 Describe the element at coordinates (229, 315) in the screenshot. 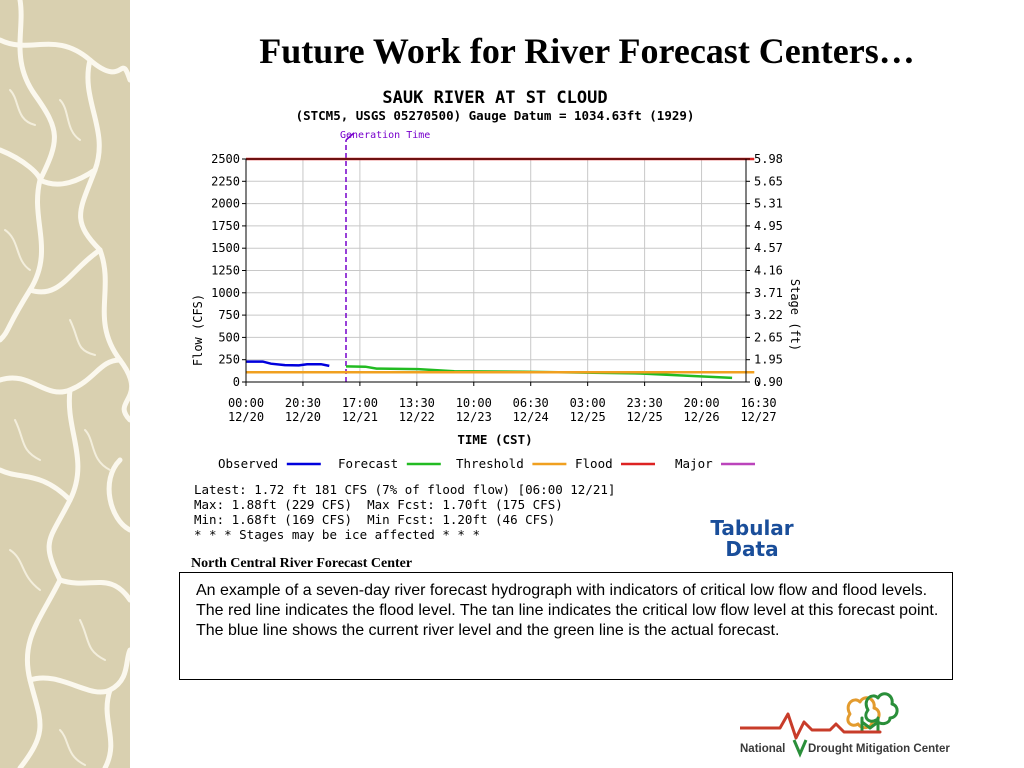

I see `y-tick-label-left: 750` at that location.